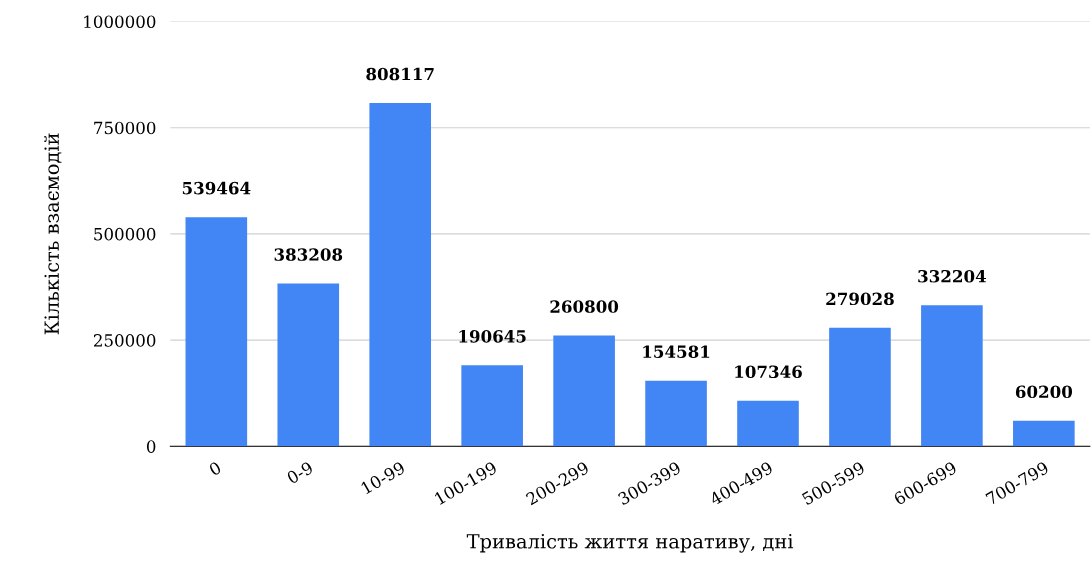  What do you see at coordinates (630, 543) in the screenshot?
I see `x-axis-title: Тривалість життя наративу, дні` at bounding box center [630, 543].